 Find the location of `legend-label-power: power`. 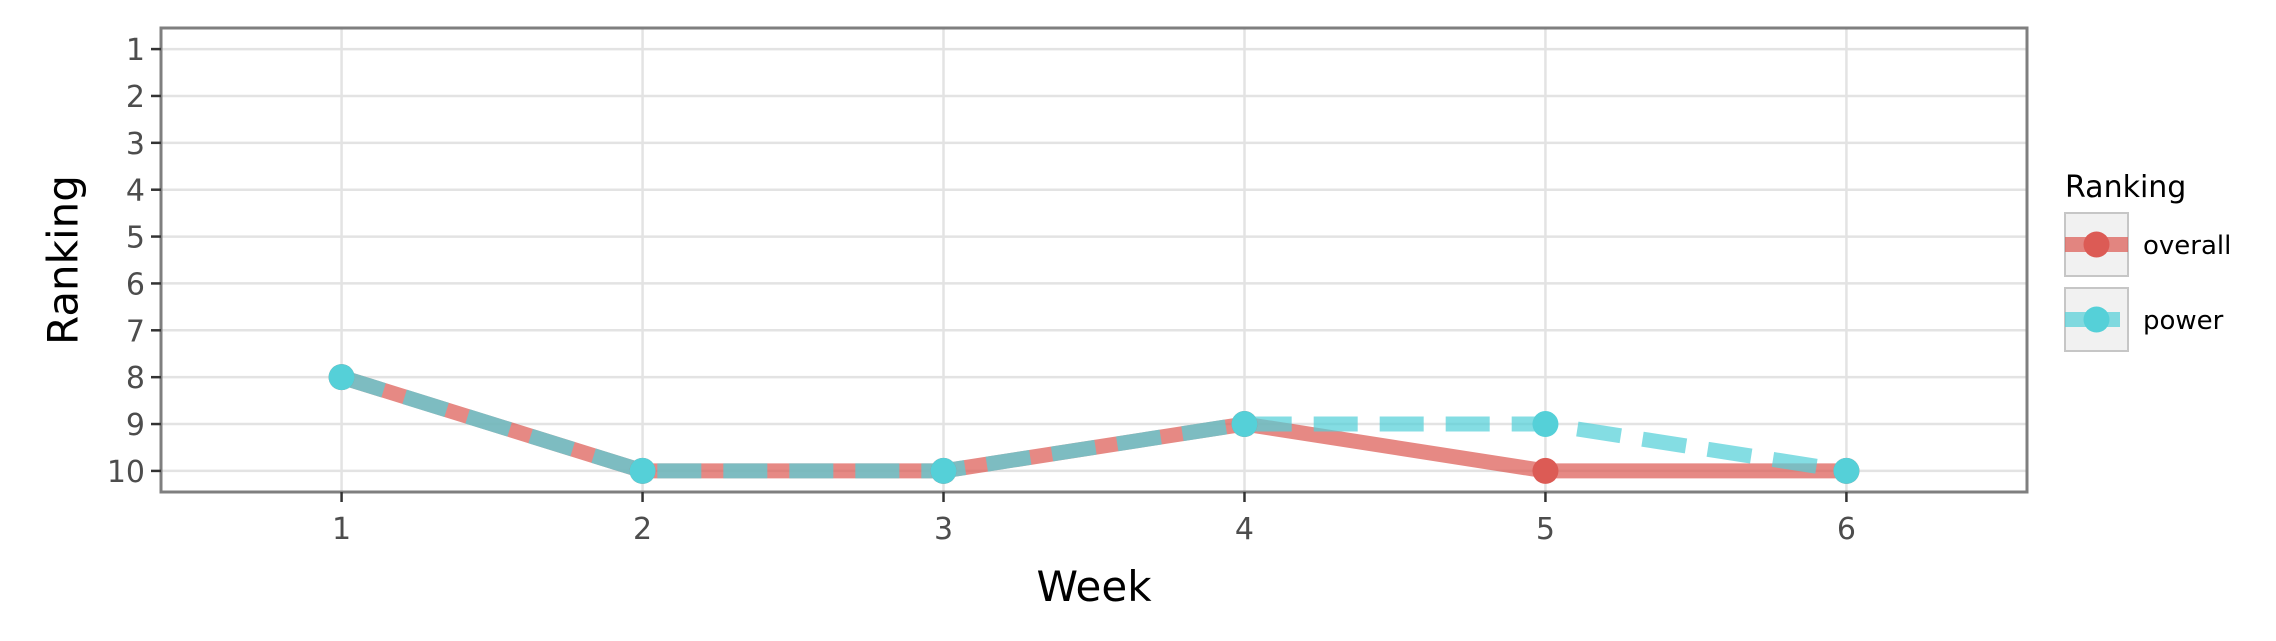

legend-label-power: power is located at coordinates (2183, 321).